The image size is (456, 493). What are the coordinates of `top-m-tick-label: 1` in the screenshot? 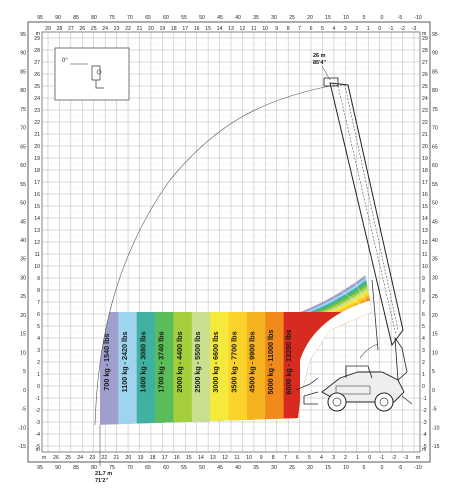 It's located at (368, 29).